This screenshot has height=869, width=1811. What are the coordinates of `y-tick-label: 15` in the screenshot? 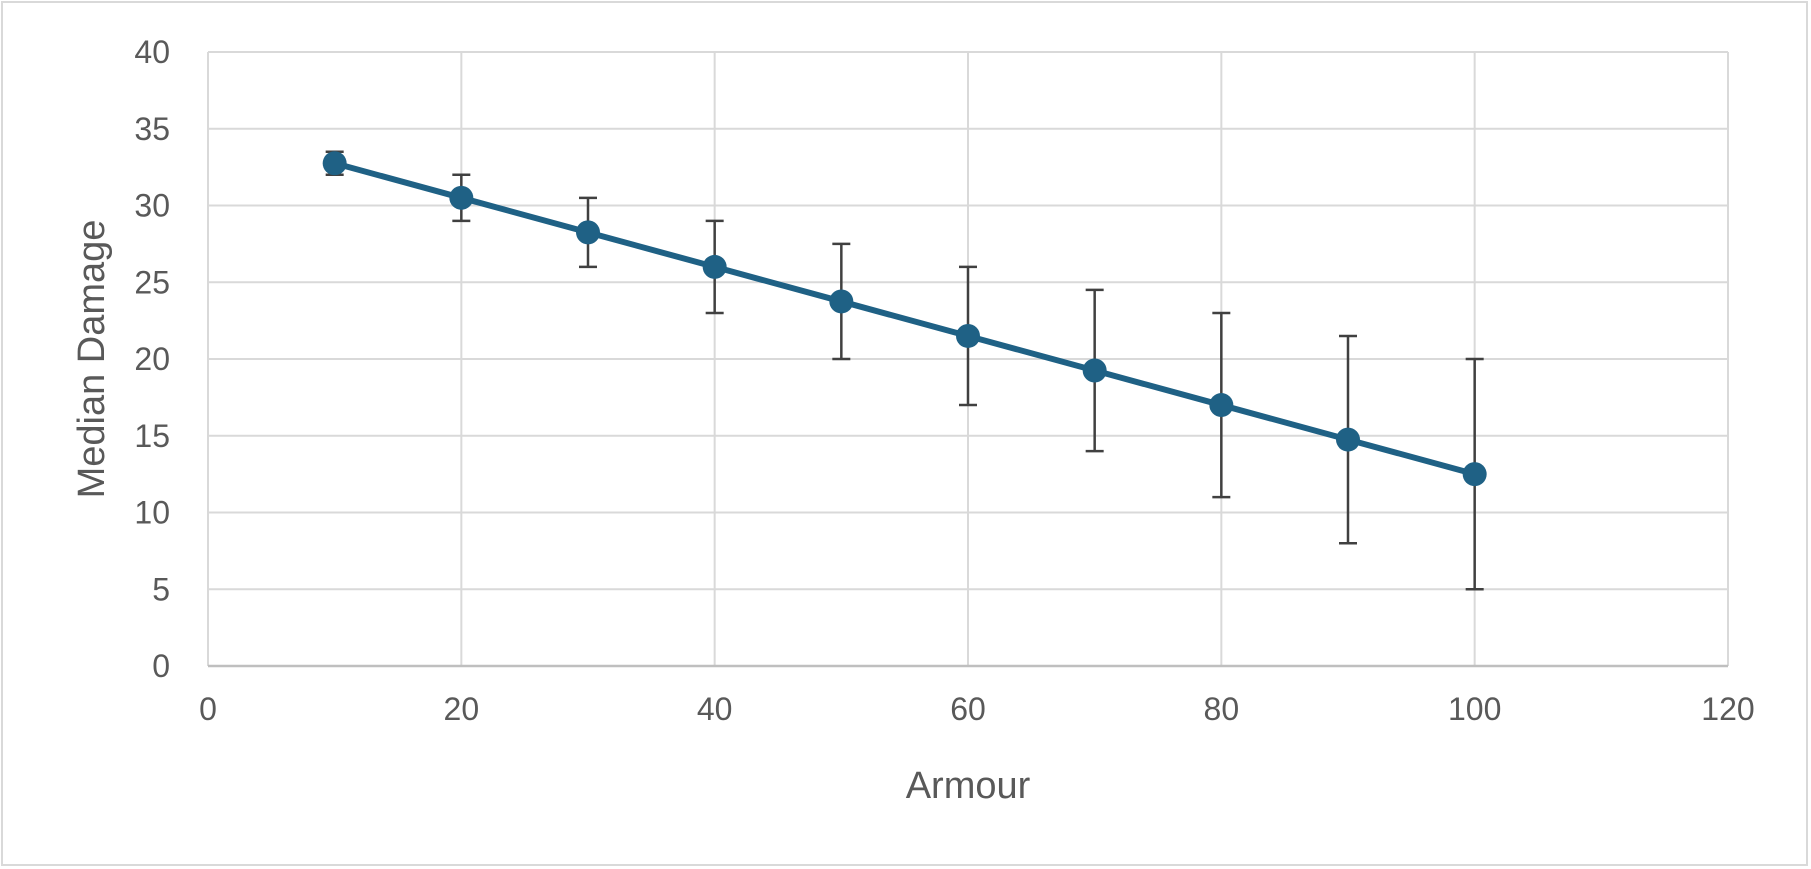 It's located at (152, 436).